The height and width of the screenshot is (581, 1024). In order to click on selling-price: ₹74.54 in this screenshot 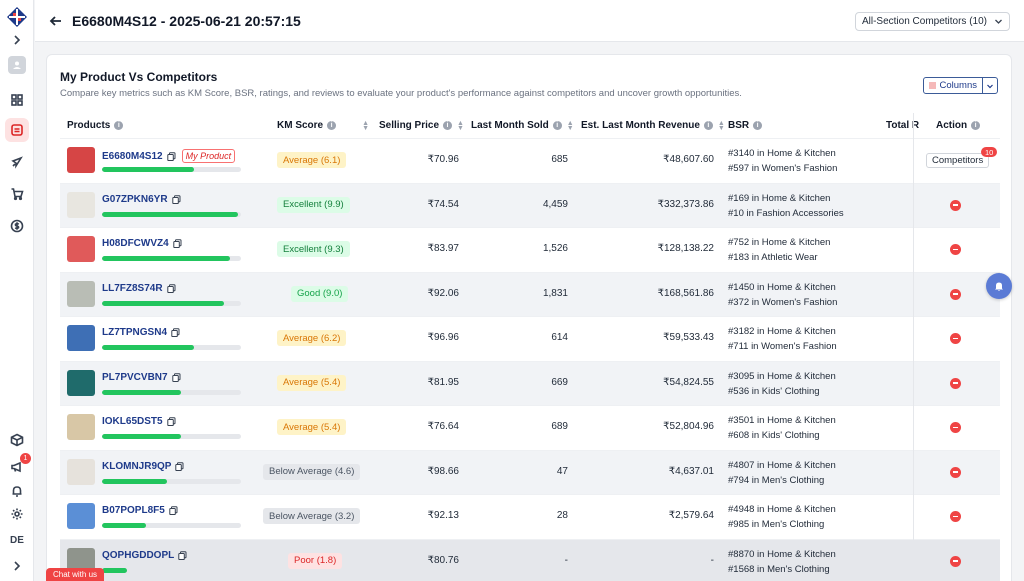, I will do `click(443, 204)`.